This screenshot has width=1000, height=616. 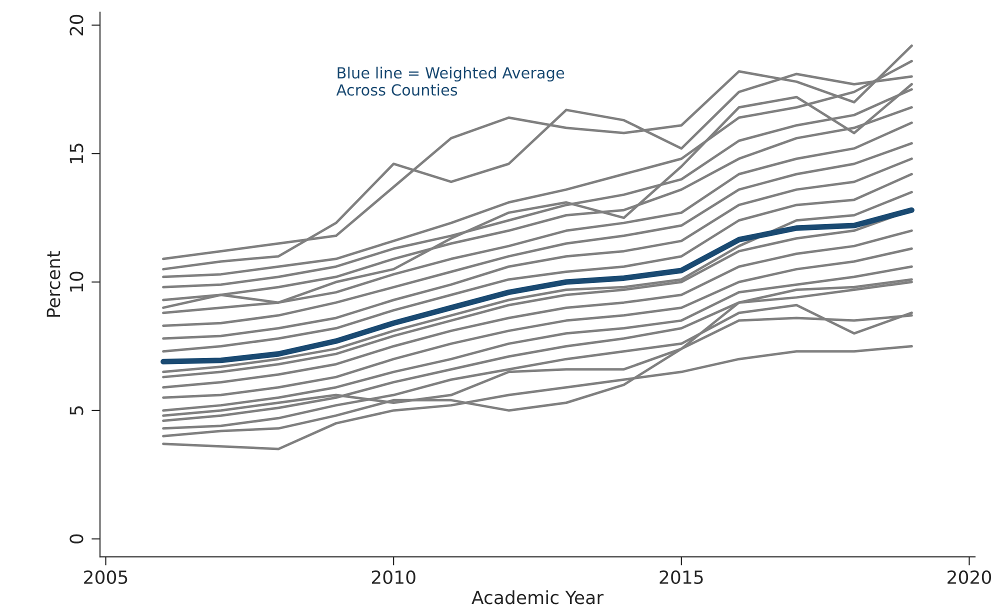 What do you see at coordinates (53, 284) in the screenshot?
I see `y-axis-title: Percent` at bounding box center [53, 284].